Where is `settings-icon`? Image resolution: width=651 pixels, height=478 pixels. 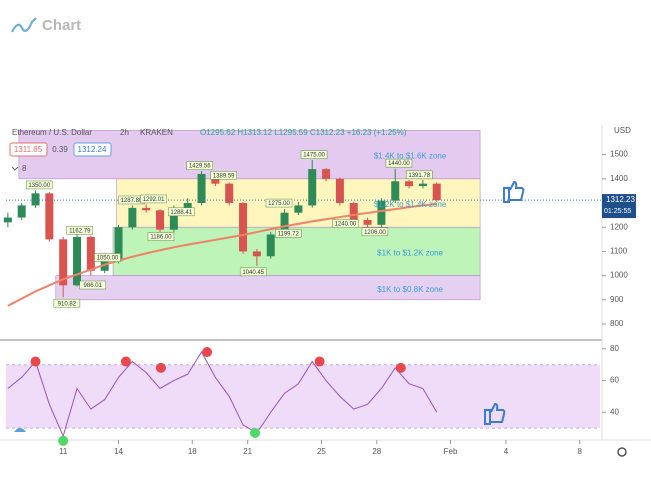 settings-icon is located at coordinates (622, 452).